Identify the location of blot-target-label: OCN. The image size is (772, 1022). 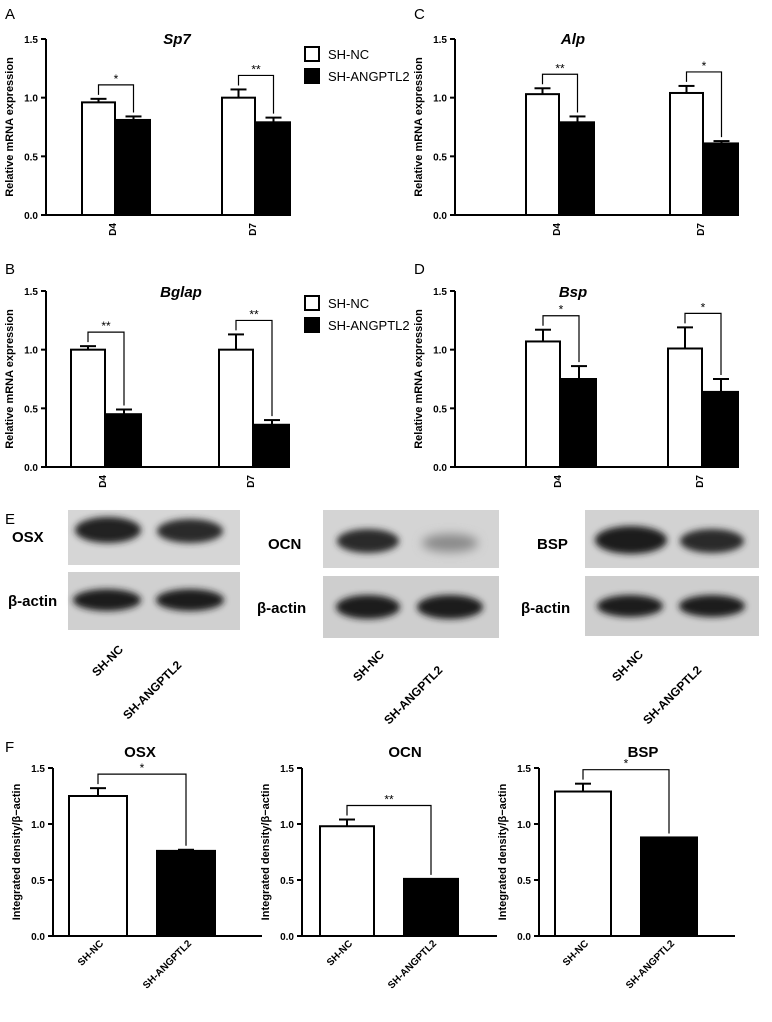
(284, 544).